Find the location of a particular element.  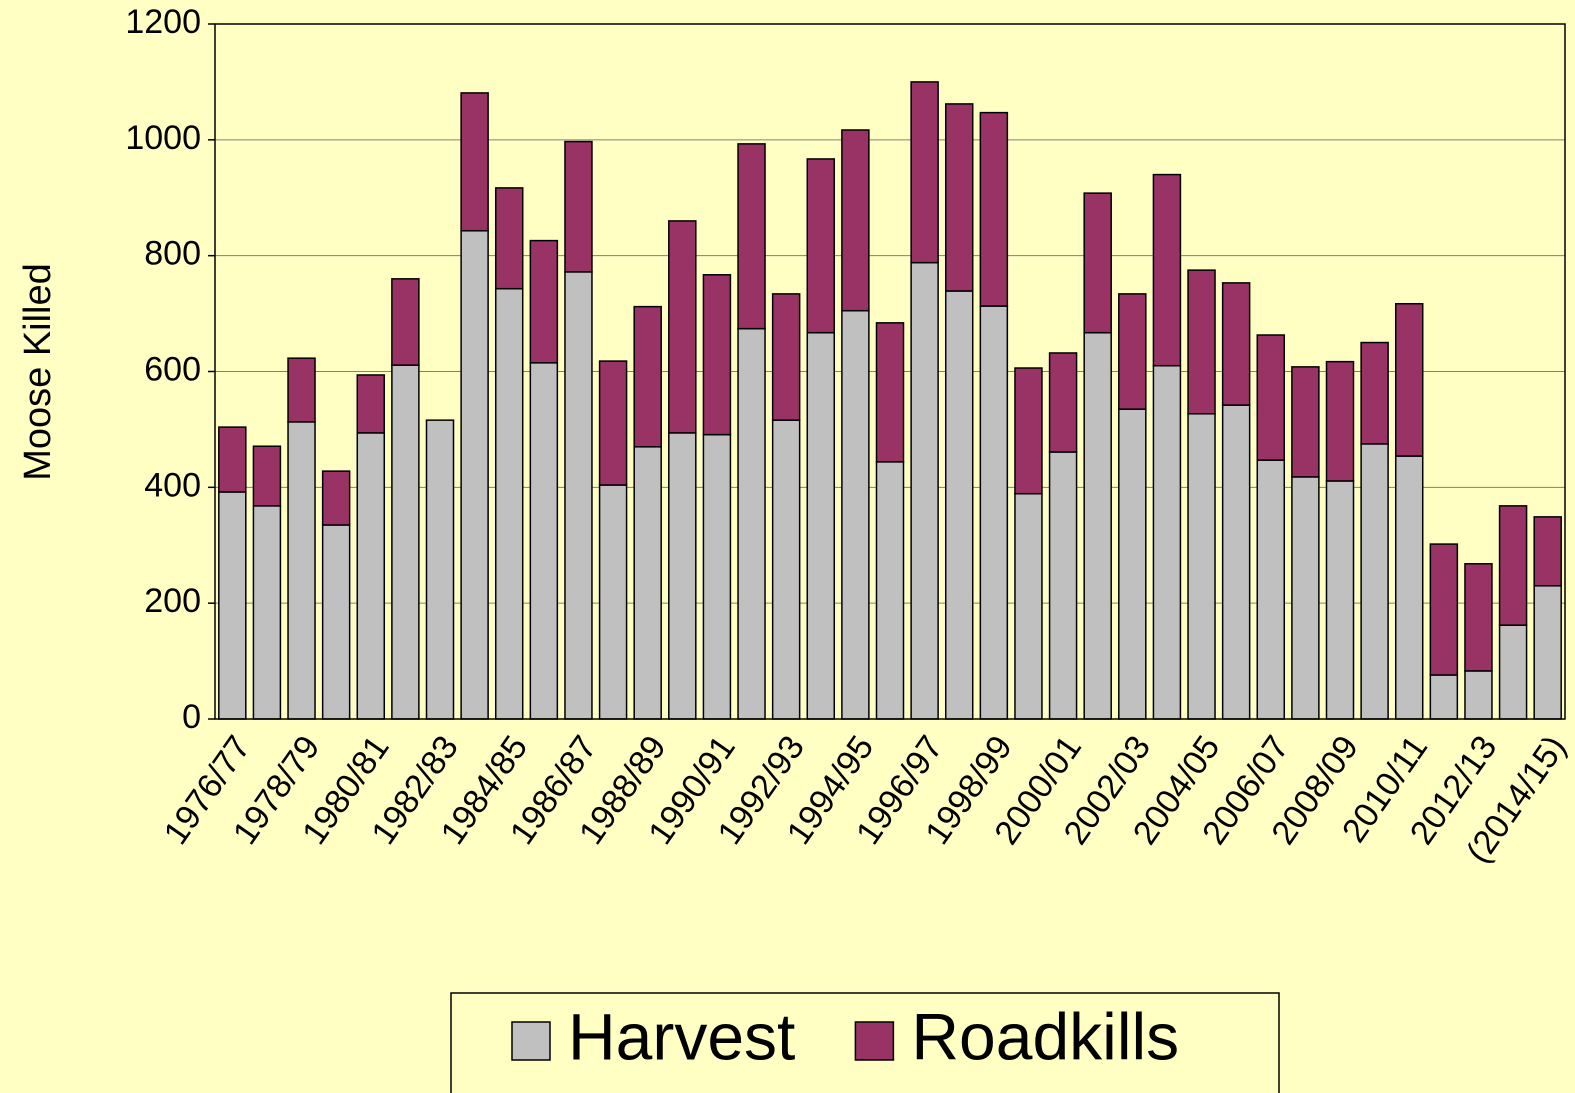

y-tick-label: 800 is located at coordinates (172, 254).